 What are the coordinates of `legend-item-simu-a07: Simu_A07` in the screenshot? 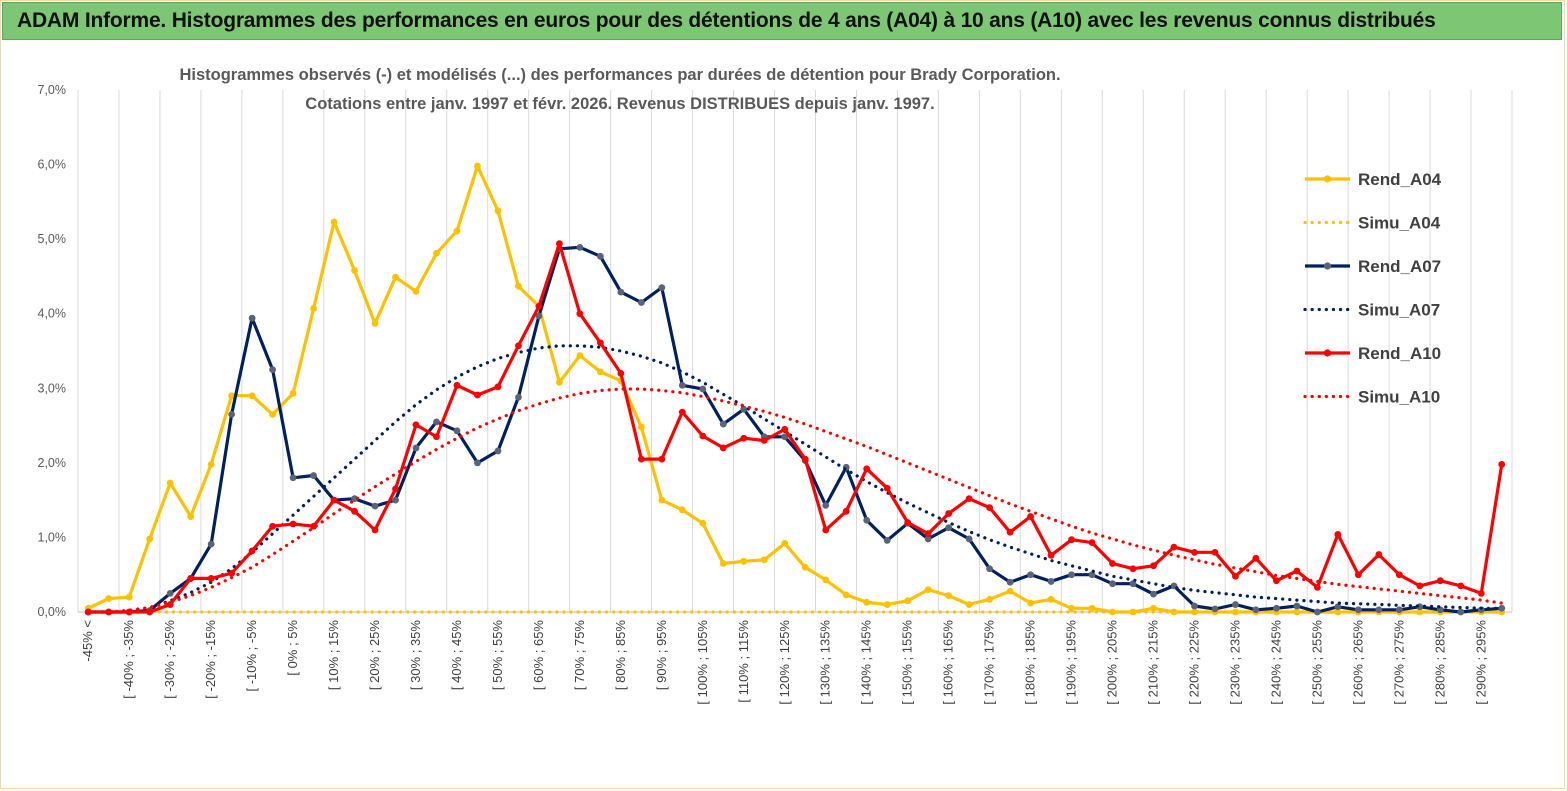 It's located at (1371, 310).